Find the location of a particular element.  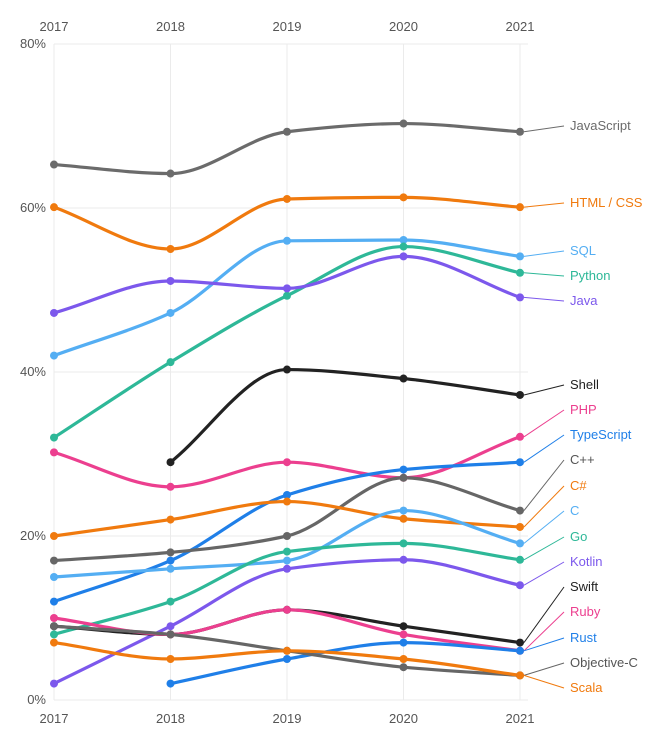

x-tick-label-bottom: 2020 is located at coordinates (403, 718).